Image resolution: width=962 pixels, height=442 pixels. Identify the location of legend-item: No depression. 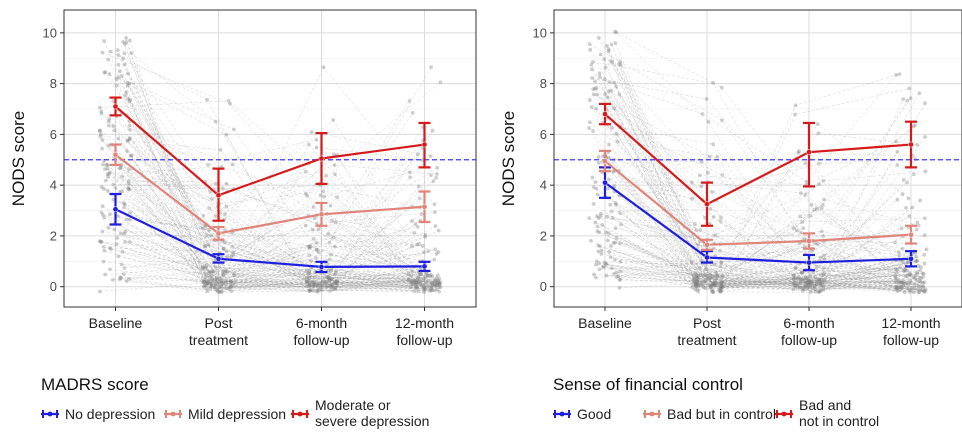
(98, 414).